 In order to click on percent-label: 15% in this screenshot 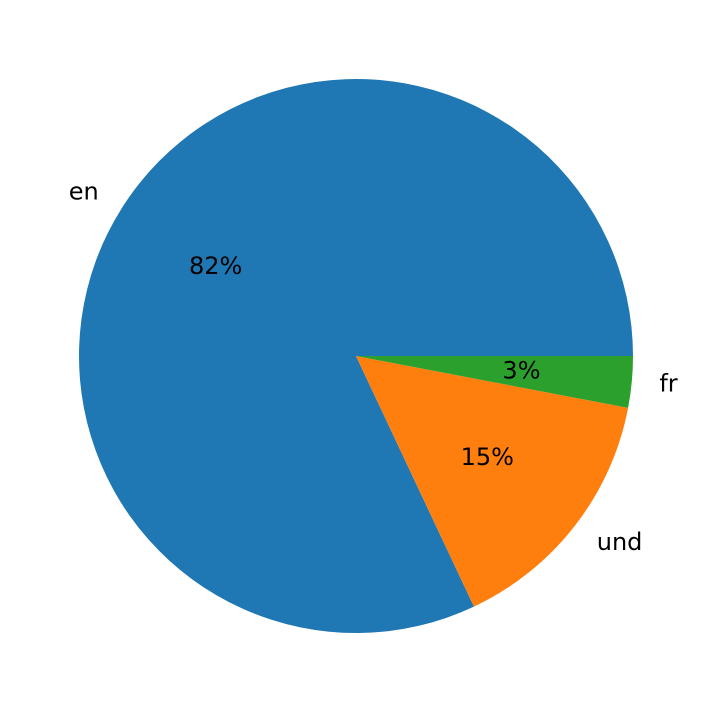, I will do `click(487, 457)`.